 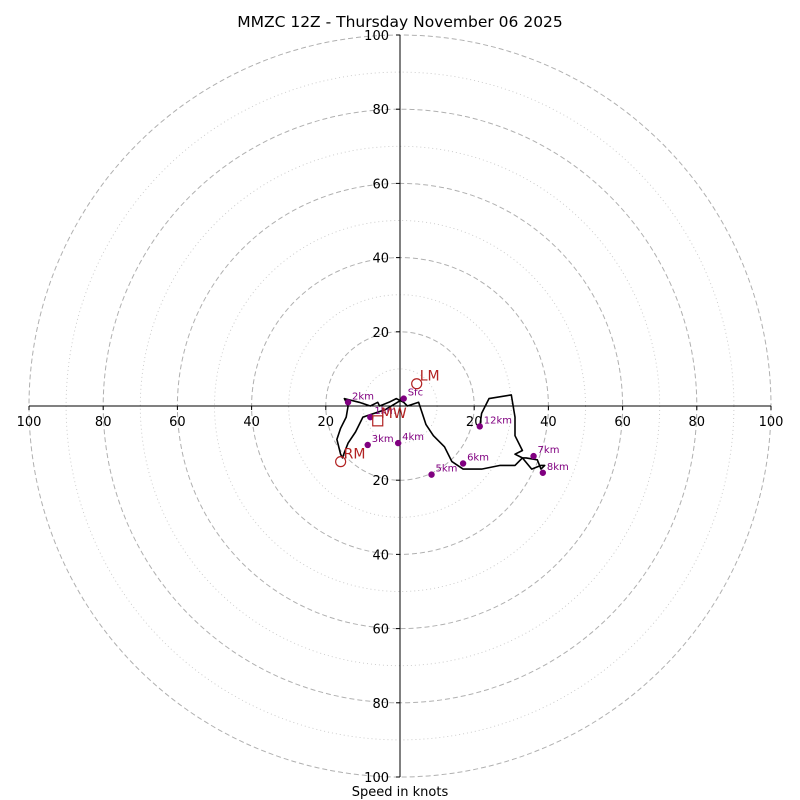 I want to click on height-marker-4km, so click(x=398, y=443).